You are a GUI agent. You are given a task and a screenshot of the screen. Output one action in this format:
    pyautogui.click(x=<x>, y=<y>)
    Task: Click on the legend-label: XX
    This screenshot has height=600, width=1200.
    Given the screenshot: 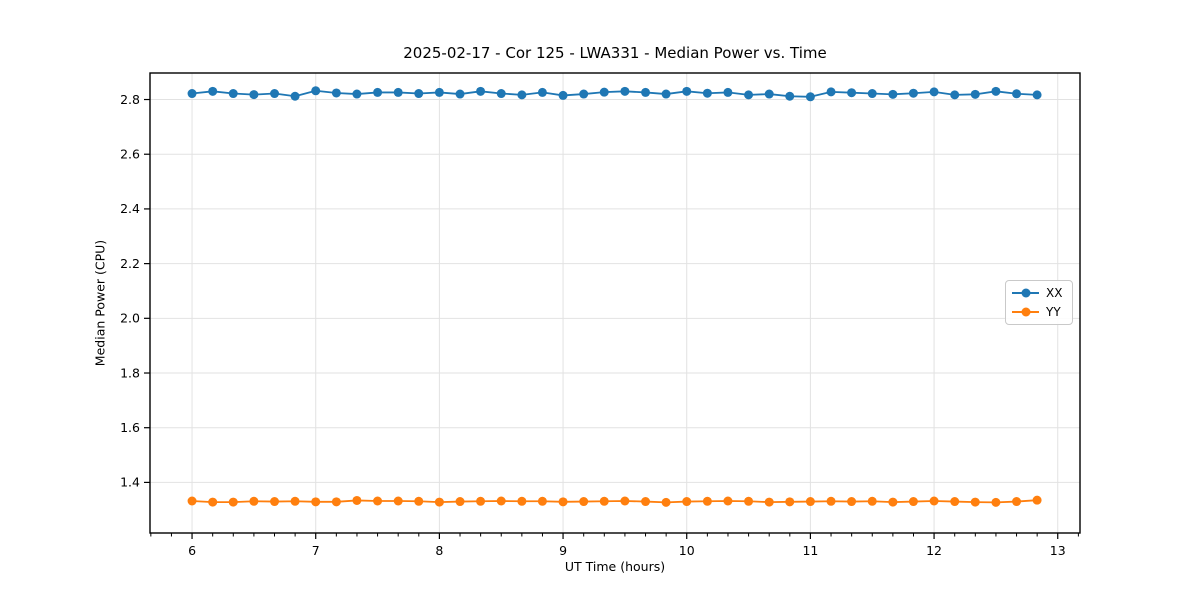 What is the action you would take?
    pyautogui.click(x=1054, y=293)
    